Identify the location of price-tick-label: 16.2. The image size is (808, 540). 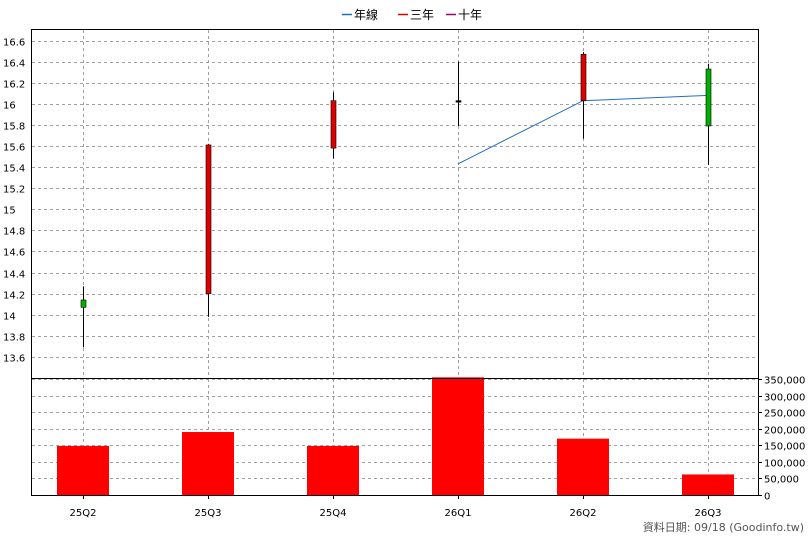
(14, 85).